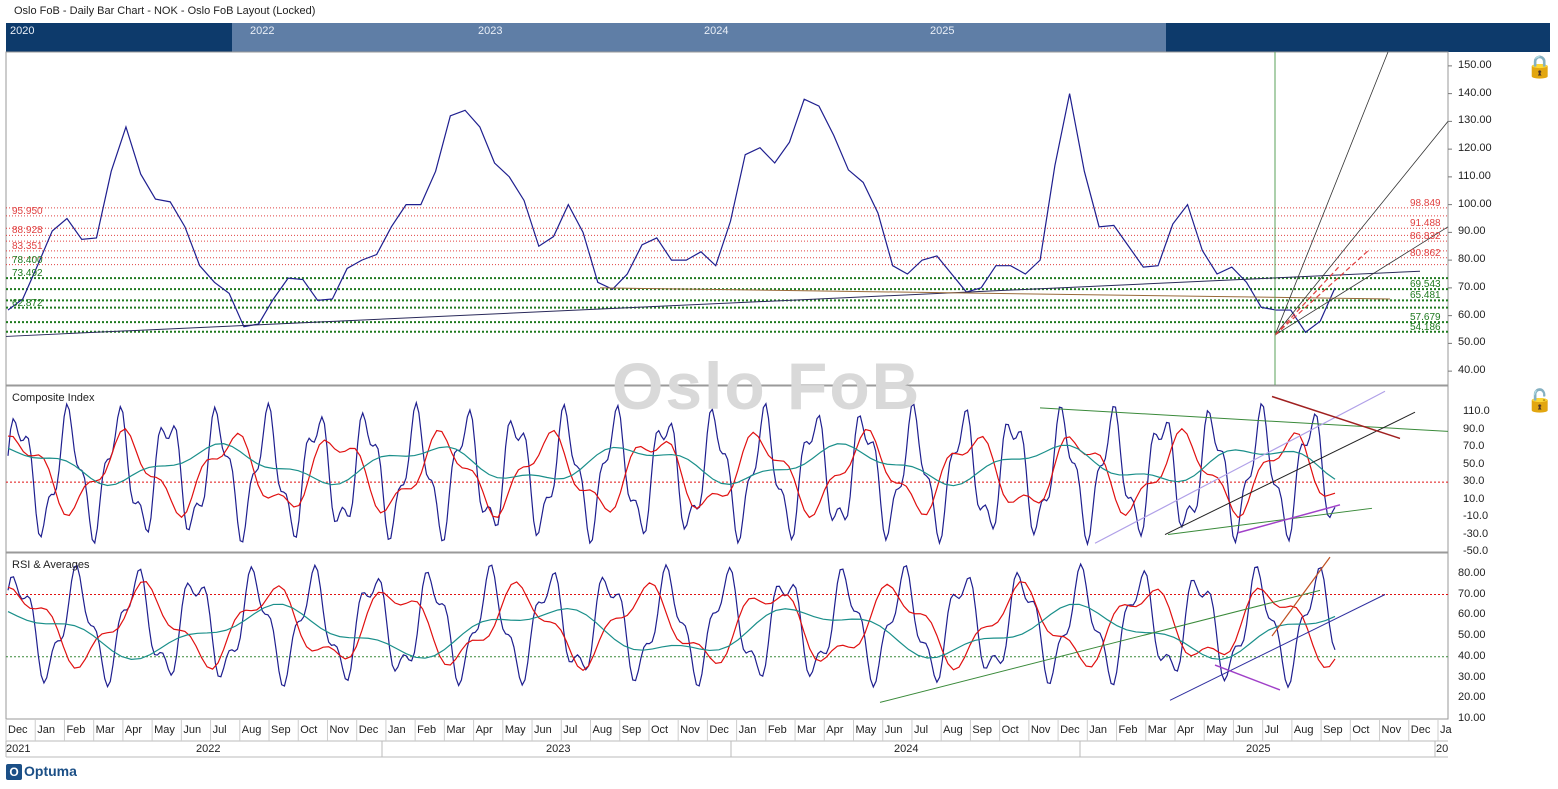 This screenshot has height=789, width=1558. Describe the element at coordinates (1472, 593) in the screenshot. I see `rsi-y-tick: 70.00` at that location.